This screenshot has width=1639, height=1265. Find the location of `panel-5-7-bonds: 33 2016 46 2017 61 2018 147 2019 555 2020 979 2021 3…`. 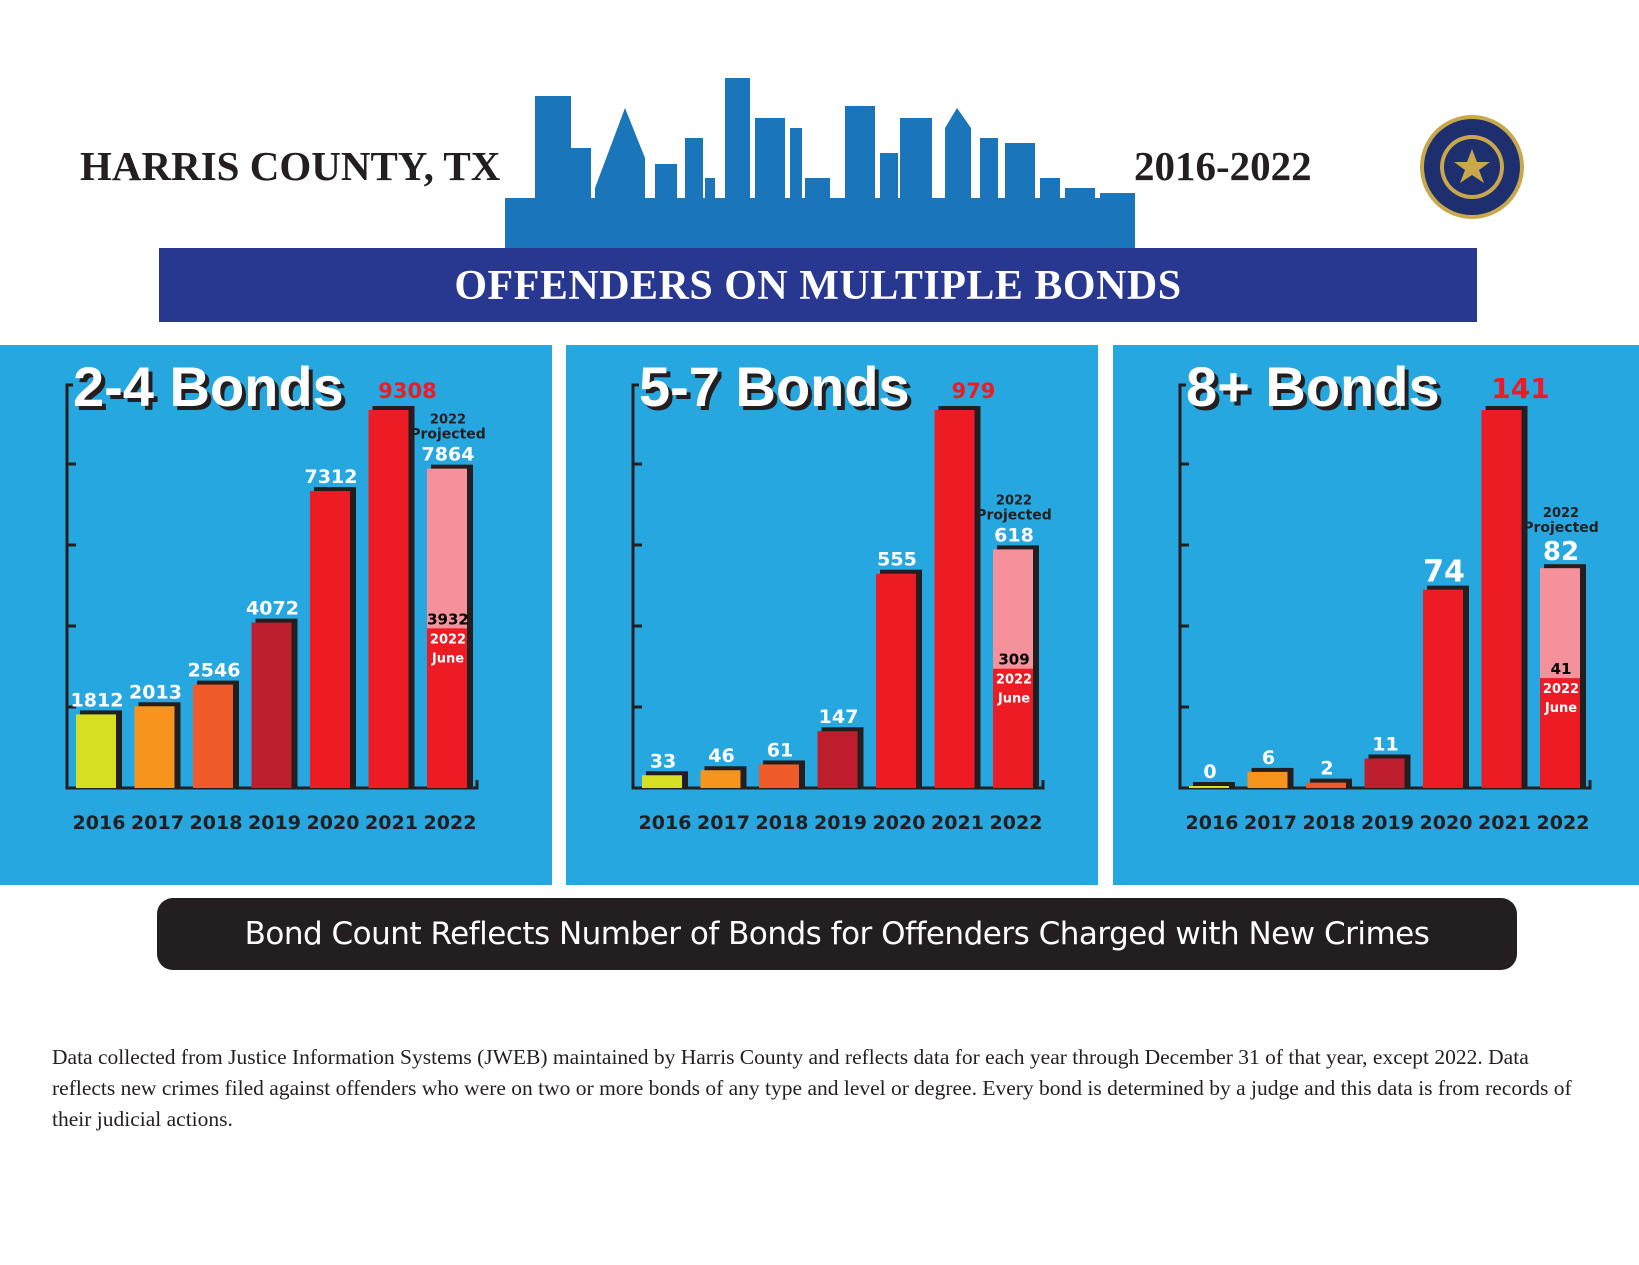

panel-5-7-bonds: 33 2016 46 2017 61 2018 147 2019 555 2020 979 2021 3… is located at coordinates (832, 615).